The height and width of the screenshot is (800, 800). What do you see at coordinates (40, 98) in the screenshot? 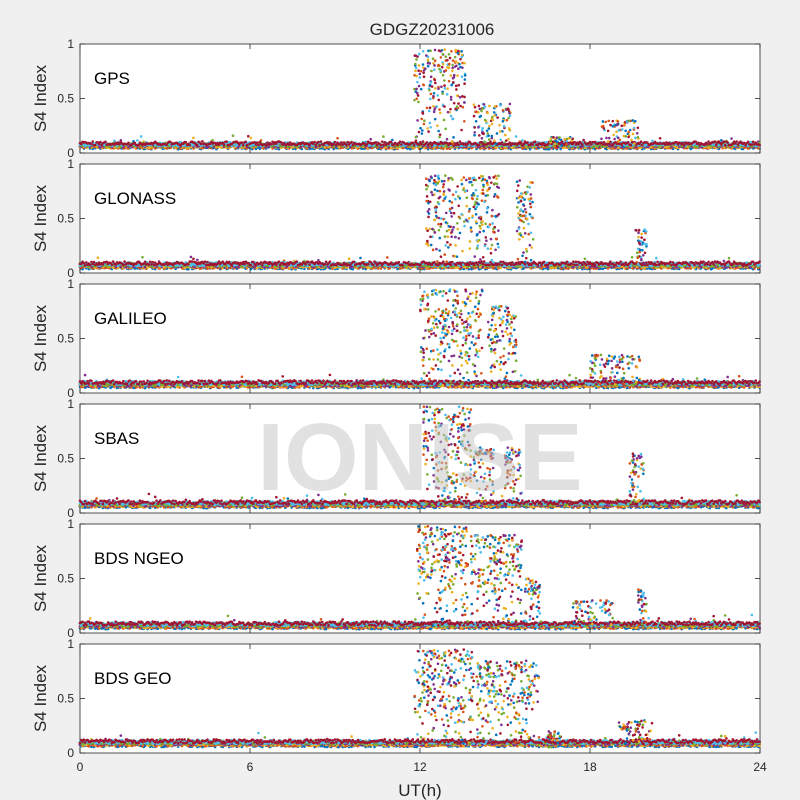
I see `y-axis-label: S4 Index` at bounding box center [40, 98].